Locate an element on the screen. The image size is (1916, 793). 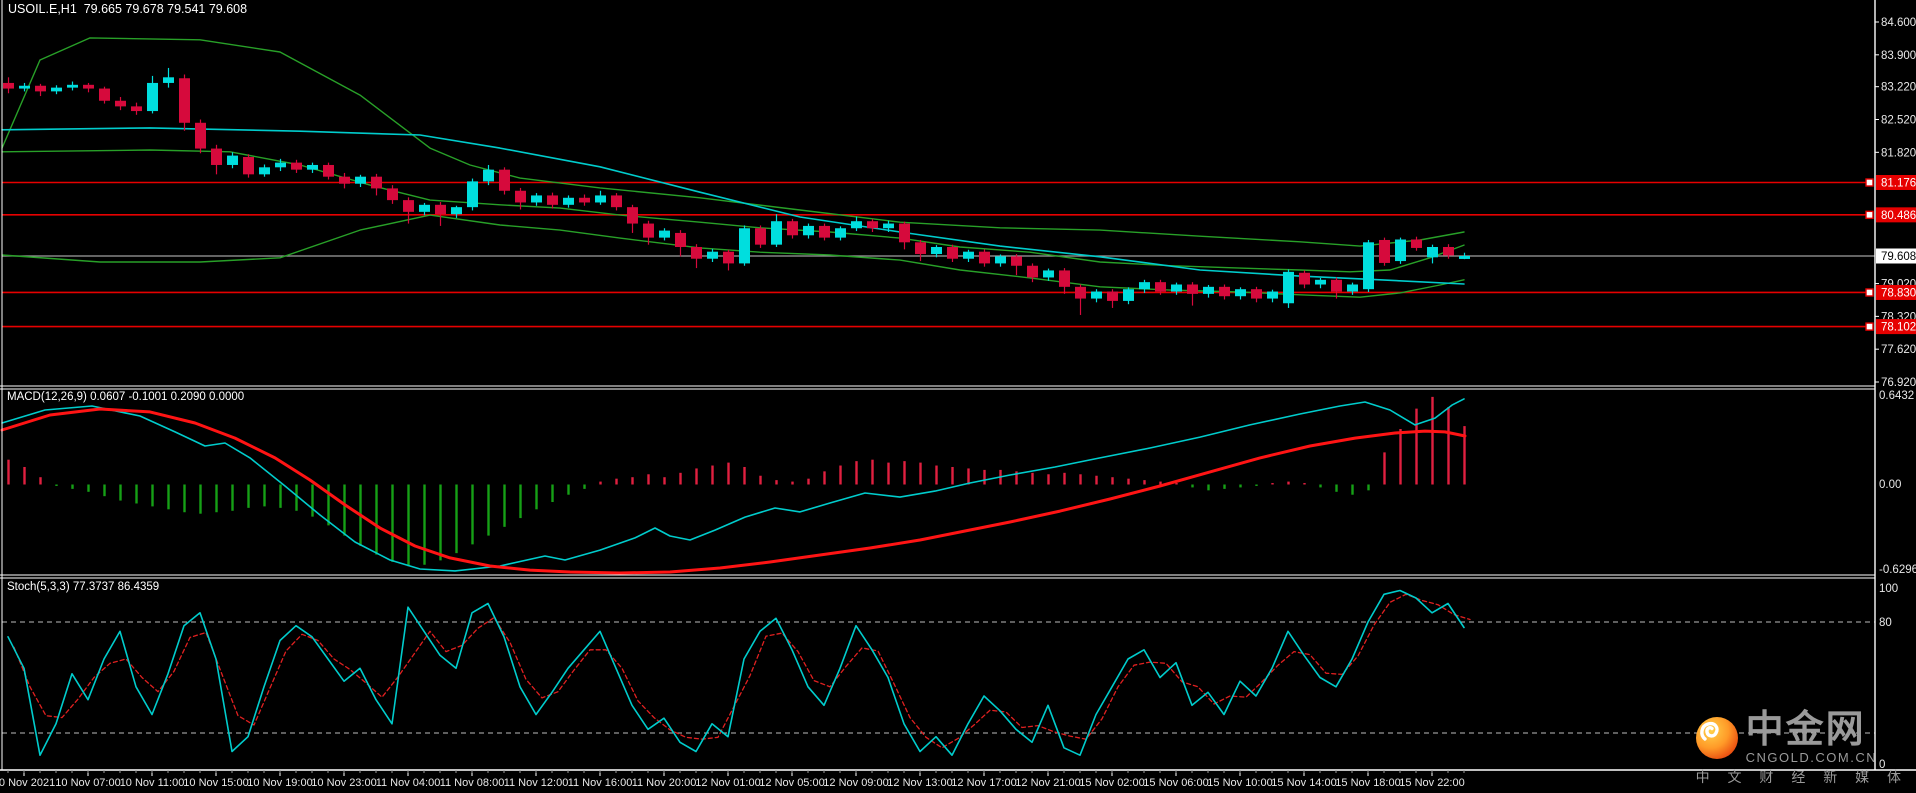
flame-swirl-icon is located at coordinates (1709, 731).